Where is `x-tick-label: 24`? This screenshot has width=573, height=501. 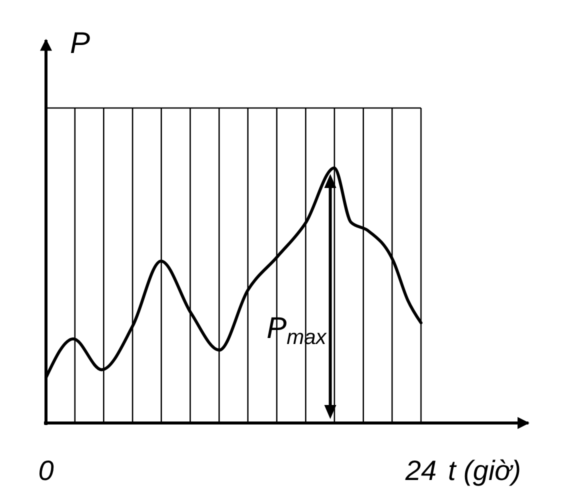 x-tick-label: 24 is located at coordinates (420, 470).